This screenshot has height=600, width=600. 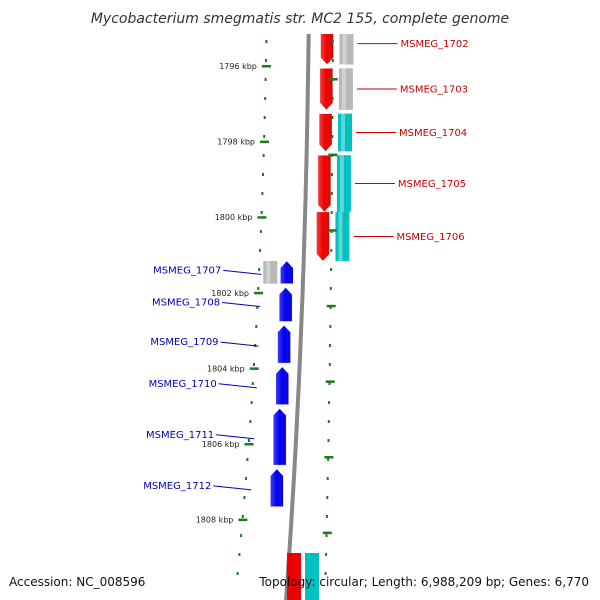 I want to click on backbone-track, so click(x=297, y=300).